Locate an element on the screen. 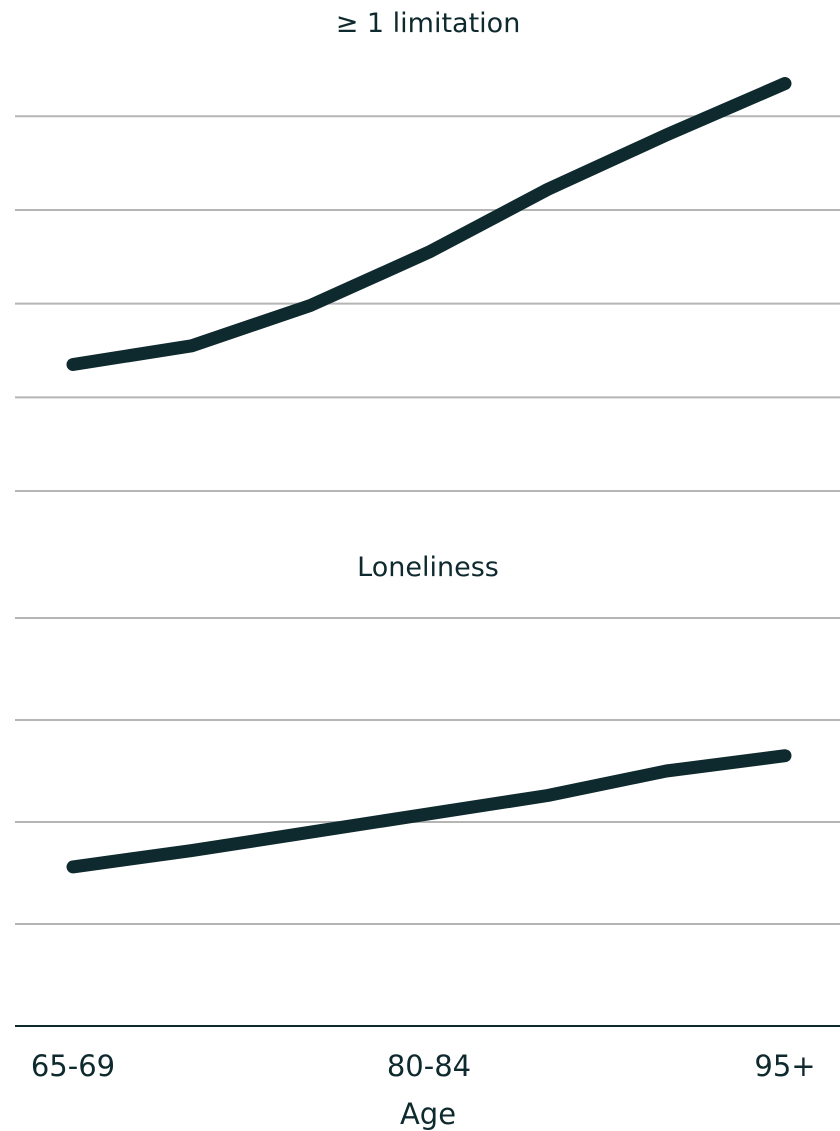 This screenshot has height=1131, width=840. x-tick-label: 95+ is located at coordinates (784, 1066).